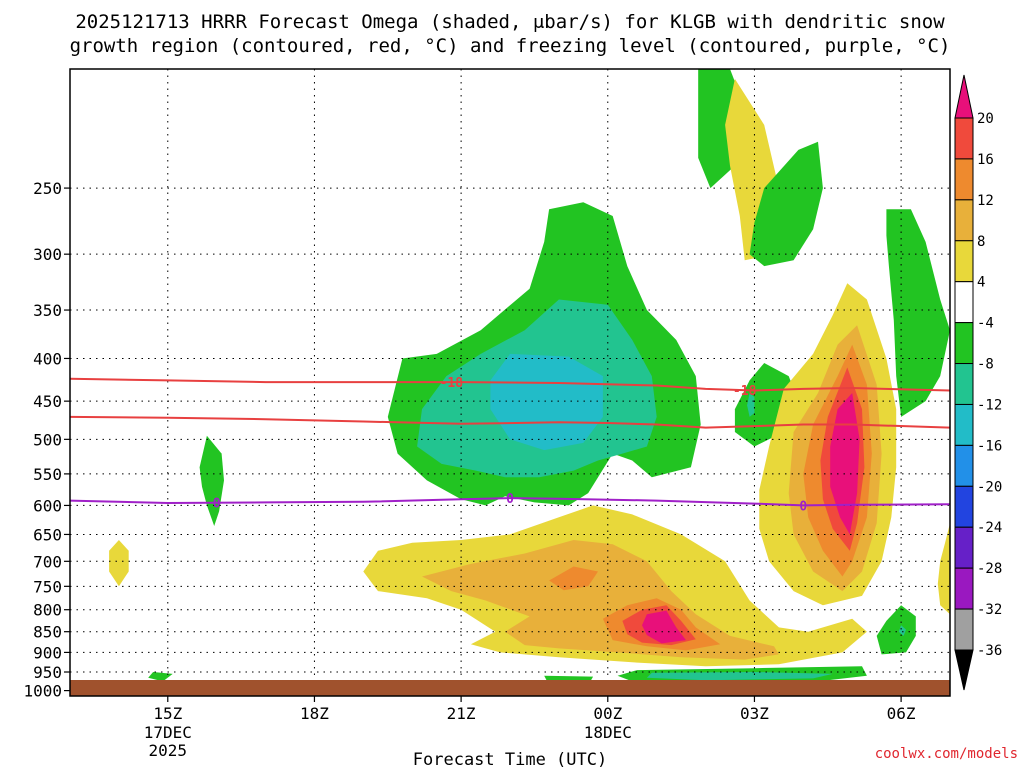 The image size is (1024, 768). I want to click on x-tick-label: 06Z, so click(901, 713).